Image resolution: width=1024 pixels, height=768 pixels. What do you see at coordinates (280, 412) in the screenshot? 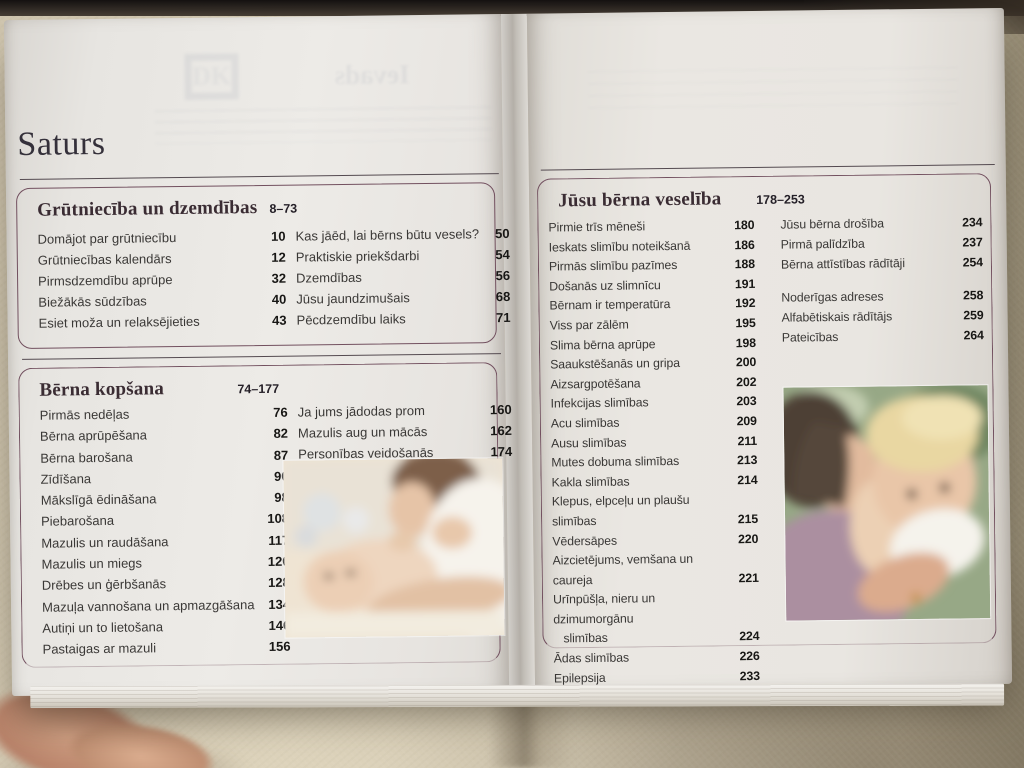
I see `toc-entry-page-number: 76` at bounding box center [280, 412].